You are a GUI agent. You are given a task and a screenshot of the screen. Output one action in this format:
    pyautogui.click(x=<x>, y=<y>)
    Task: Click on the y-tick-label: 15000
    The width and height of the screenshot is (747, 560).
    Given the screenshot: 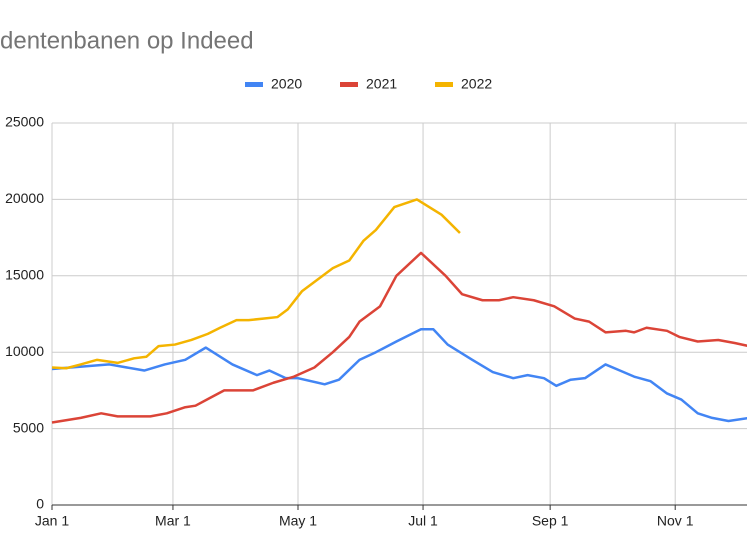 What is the action you would take?
    pyautogui.click(x=24, y=275)
    